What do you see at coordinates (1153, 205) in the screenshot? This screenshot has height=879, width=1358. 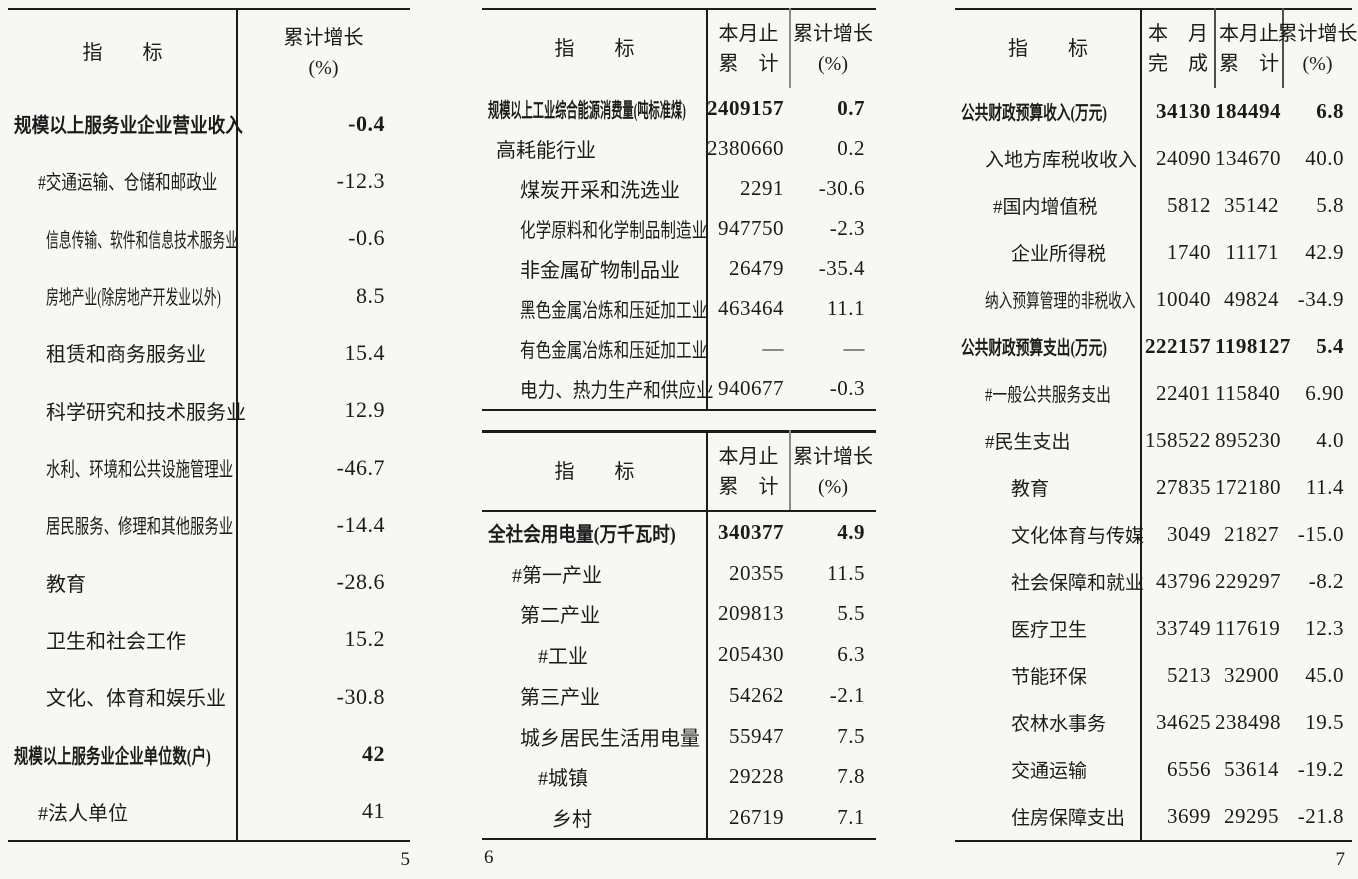 I see `table-row: #国内增值税 5812 35142 5.8` at bounding box center [1153, 205].